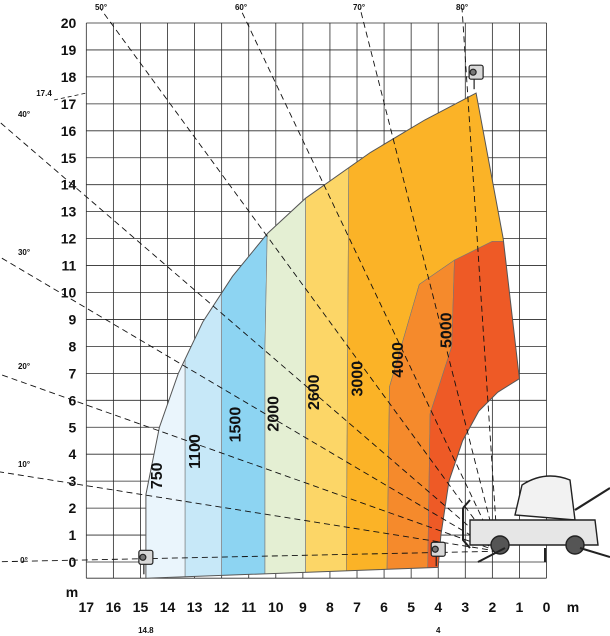  What do you see at coordinates (547, 607) in the screenshot?
I see `x-tick-label: 0` at bounding box center [547, 607].